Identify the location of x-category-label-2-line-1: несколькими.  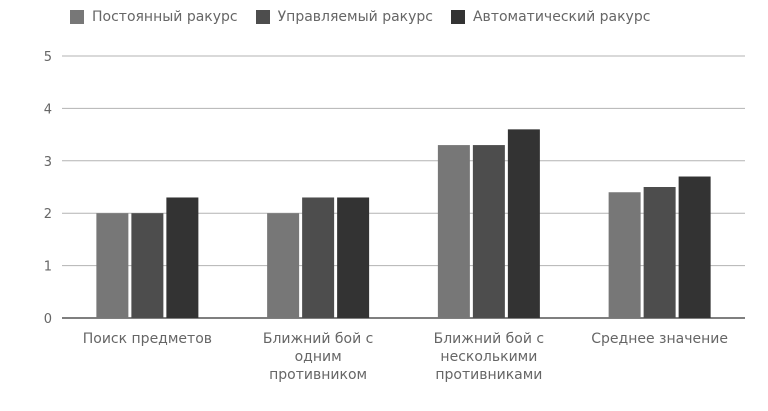
(488, 357).